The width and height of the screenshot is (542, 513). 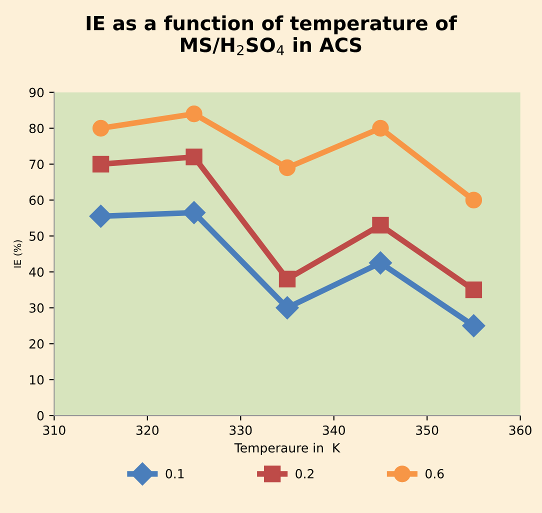 I want to click on y-tick-label: 50, so click(x=37, y=236).